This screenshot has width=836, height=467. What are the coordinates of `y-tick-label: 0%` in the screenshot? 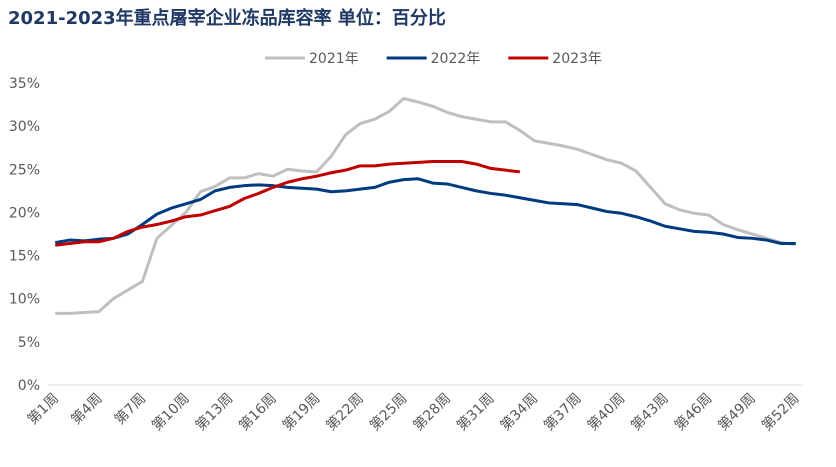 It's located at (29, 386).